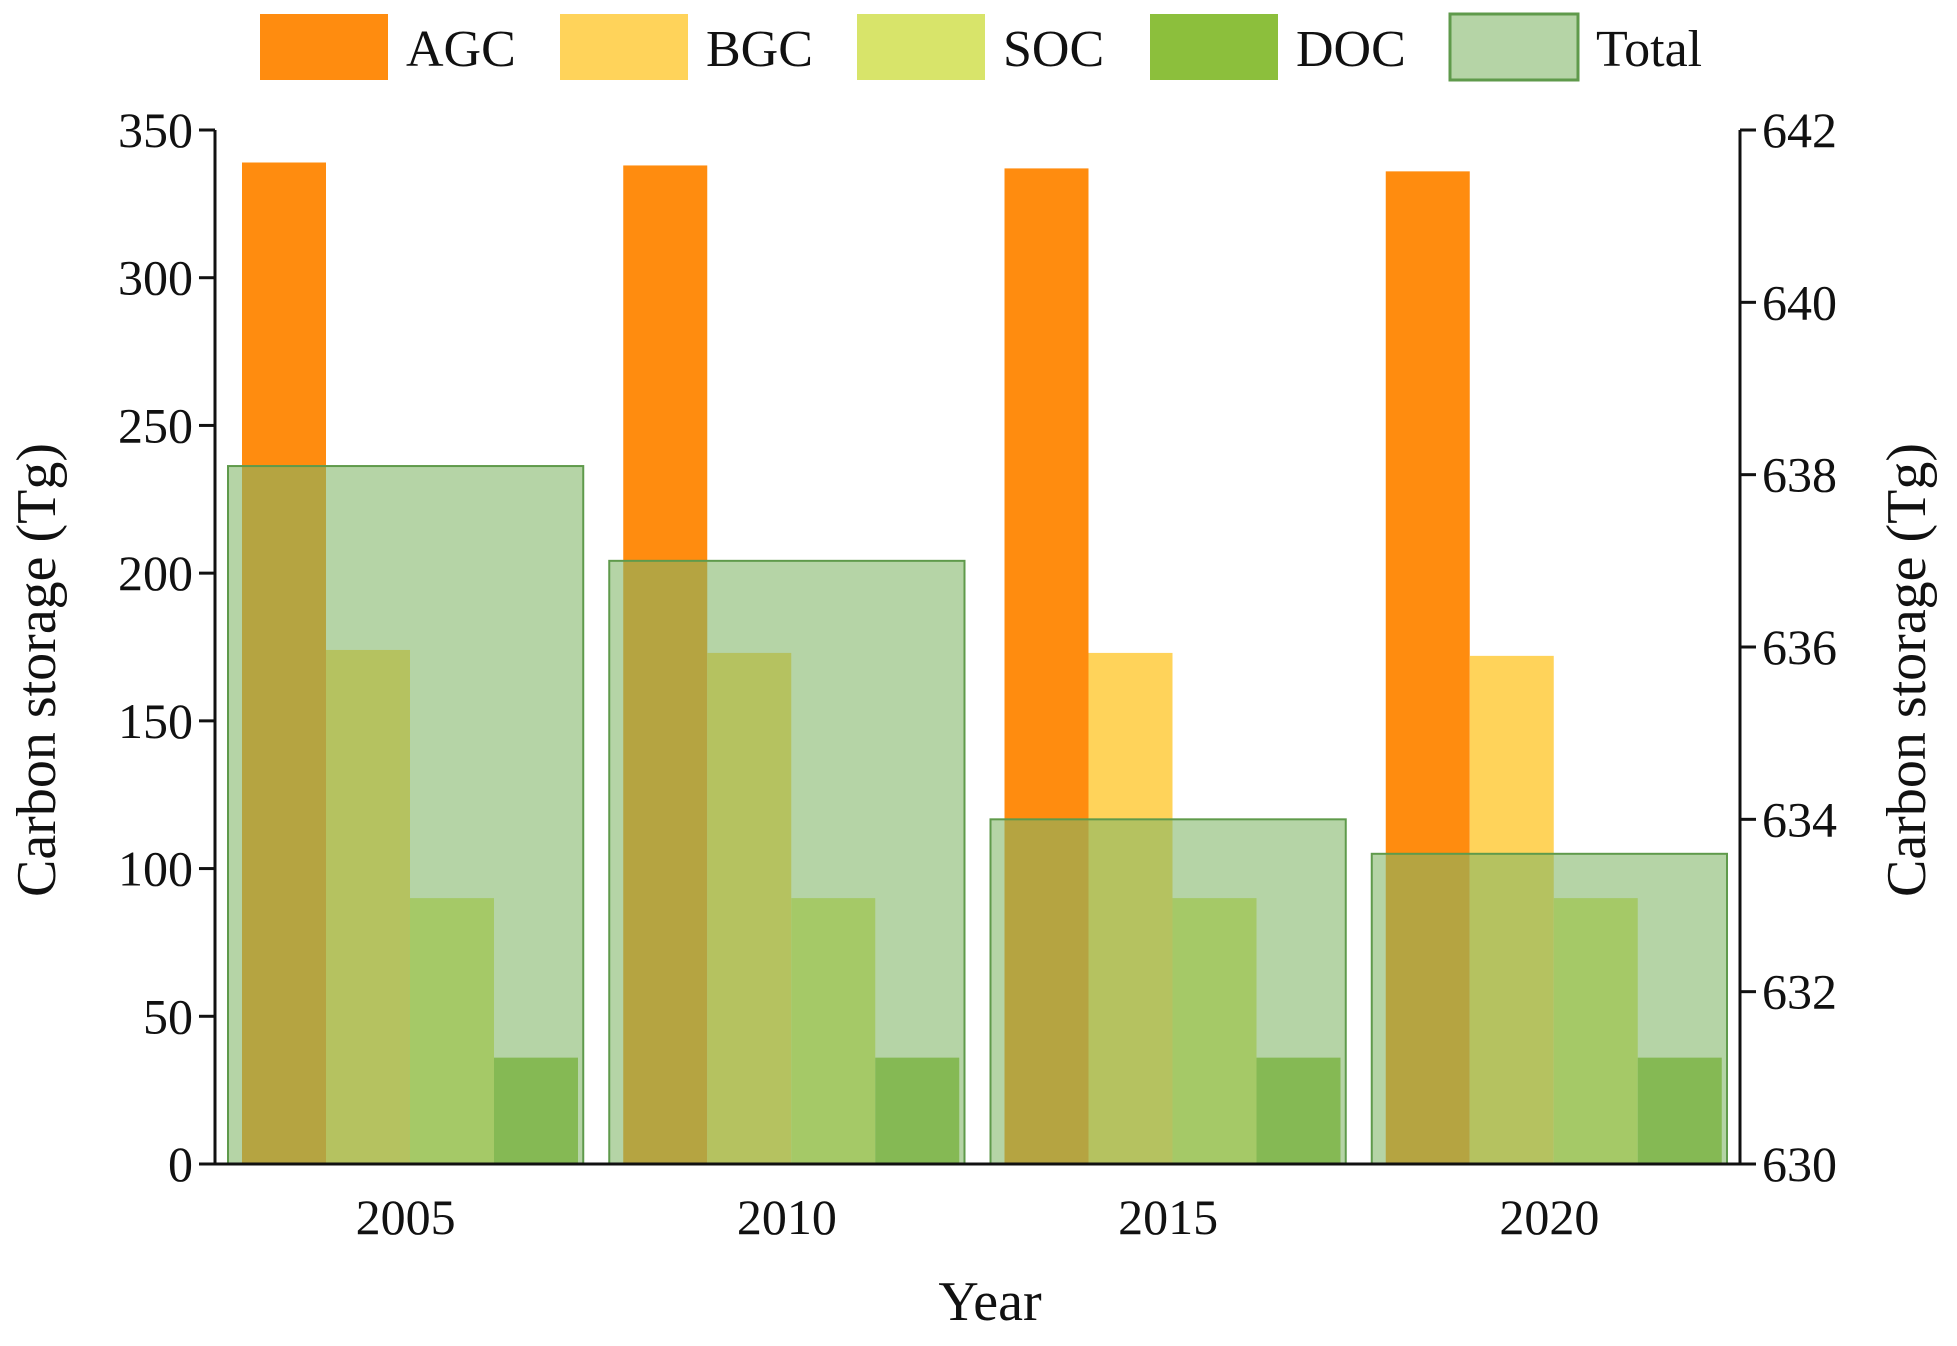 Image resolution: width=1957 pixels, height=1346 pixels. What do you see at coordinates (155, 721) in the screenshot?
I see `y-tick-label: 150` at bounding box center [155, 721].